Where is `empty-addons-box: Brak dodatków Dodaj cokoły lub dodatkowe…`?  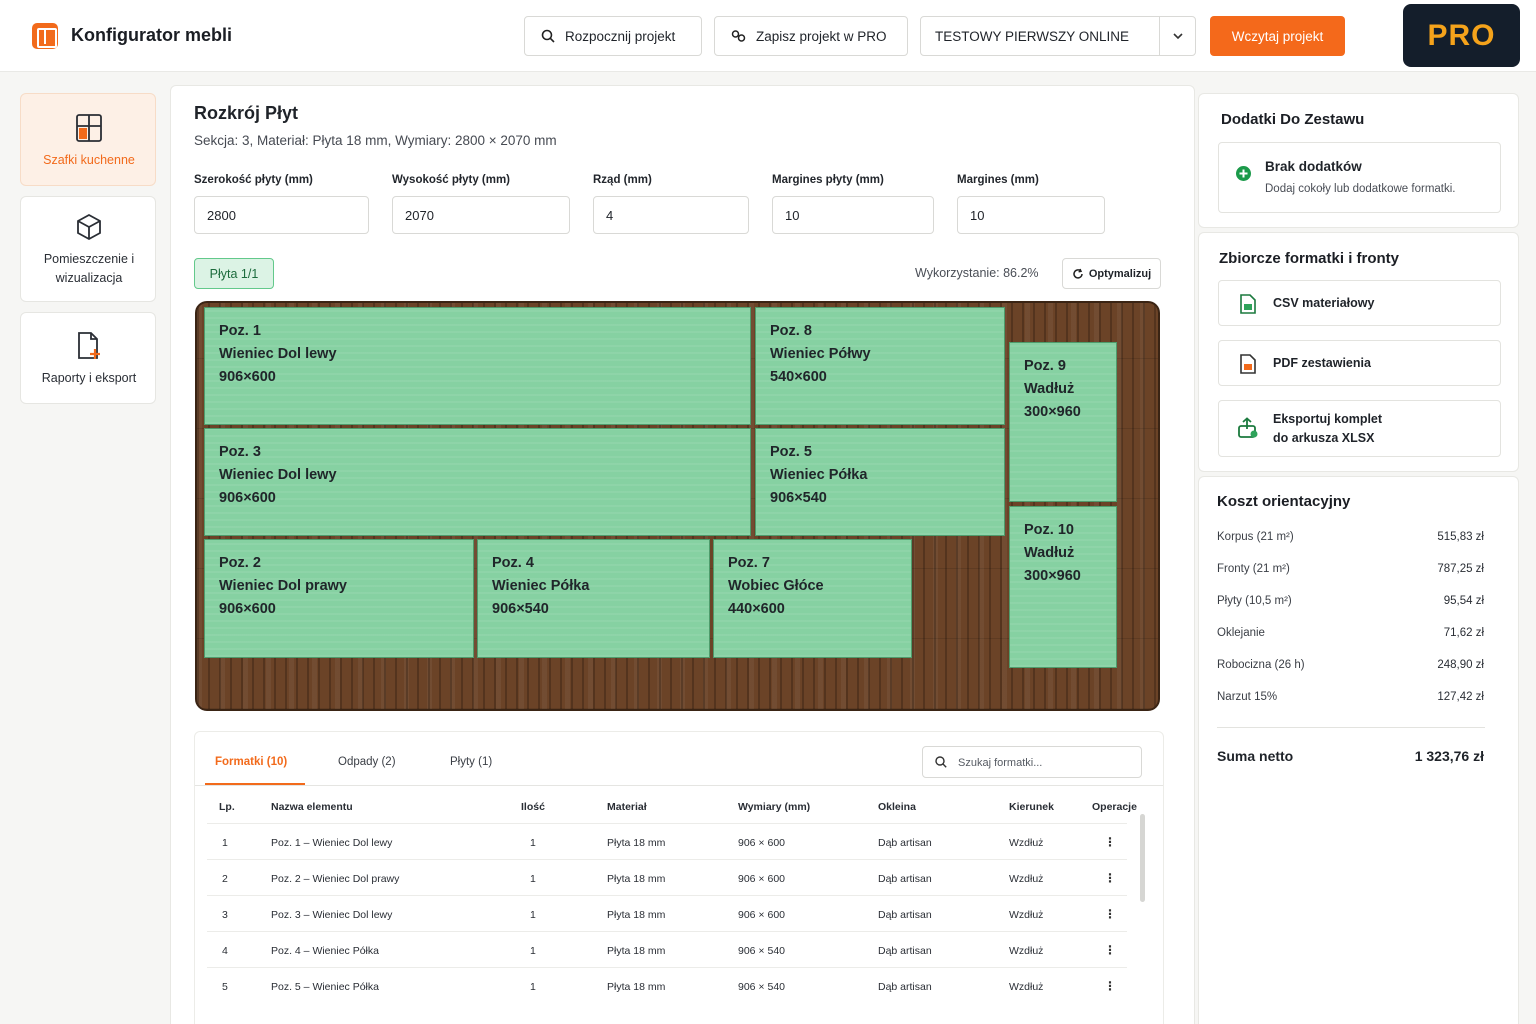 empty-addons-box: Brak dodatków Dodaj cokoły lub dodatkowe… is located at coordinates (1359, 177).